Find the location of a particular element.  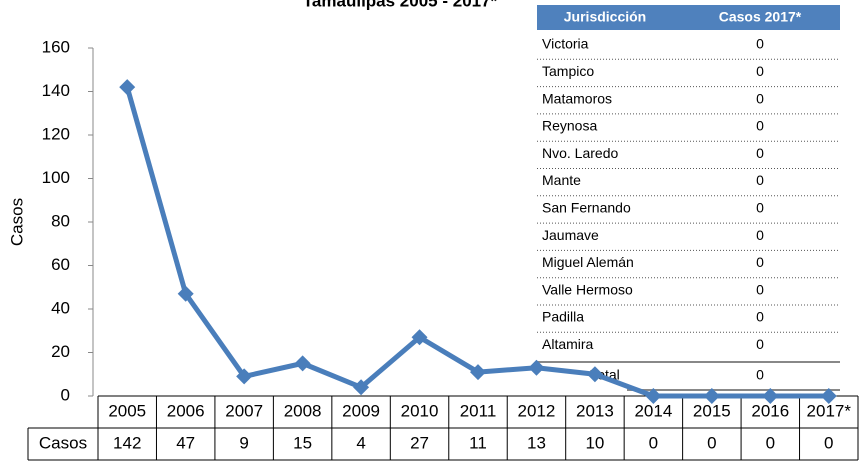

x-tick-label: 2015 is located at coordinates (712, 410).